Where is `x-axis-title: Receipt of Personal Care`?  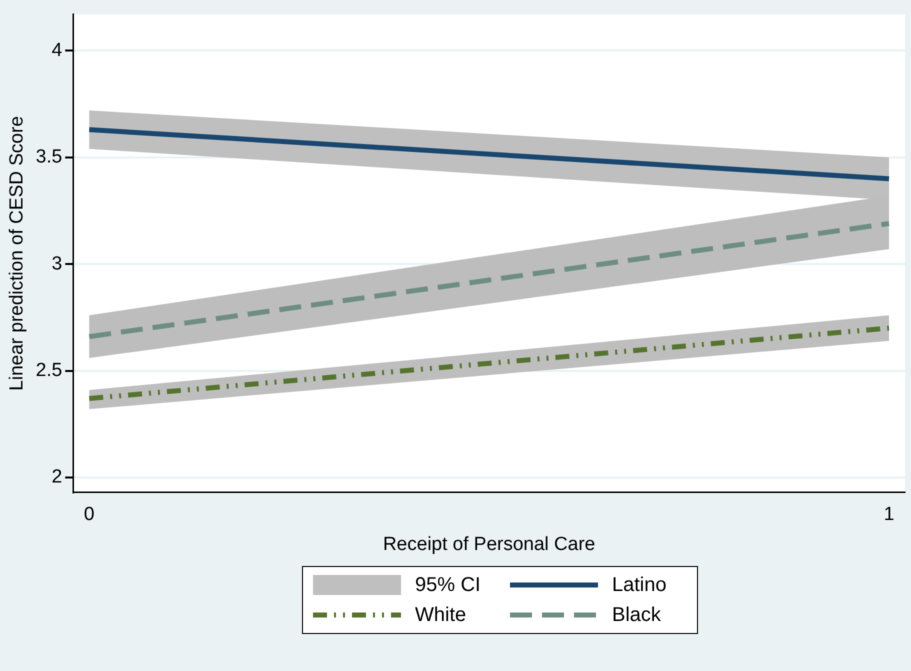
x-axis-title: Receipt of Personal Care is located at coordinates (489, 544).